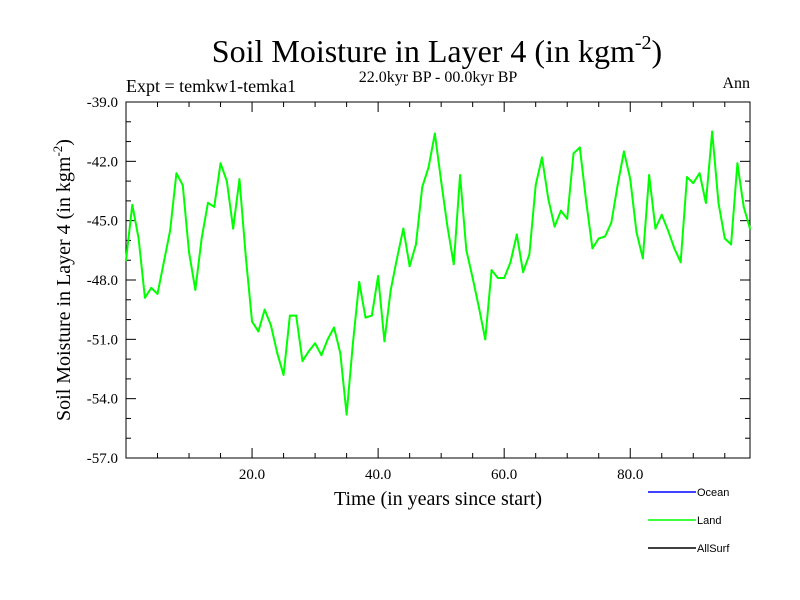  Describe the element at coordinates (378, 475) in the screenshot. I see `x-tick-label: 40.0` at that location.